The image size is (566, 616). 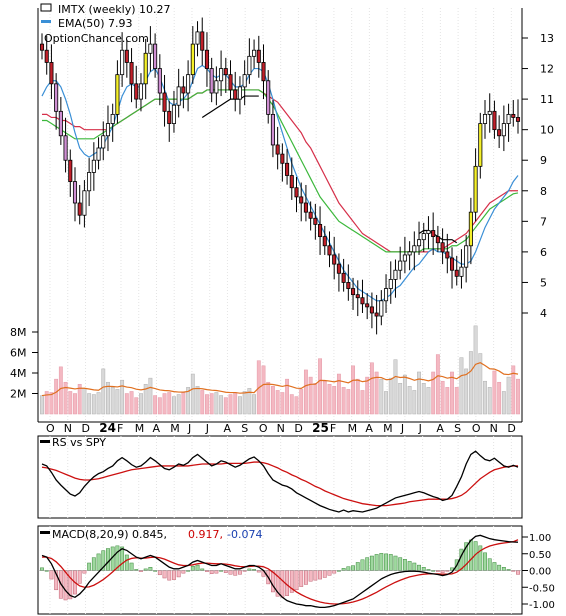 What do you see at coordinates (279, 484) in the screenshot?
I see `rs-average-line` at bounding box center [279, 484].